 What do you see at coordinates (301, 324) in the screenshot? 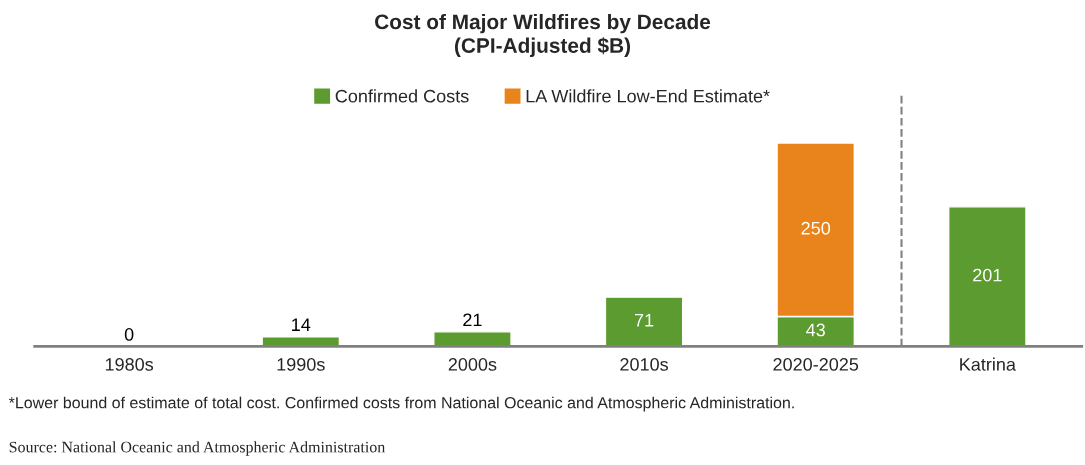
I see `data-label: 14` at bounding box center [301, 324].